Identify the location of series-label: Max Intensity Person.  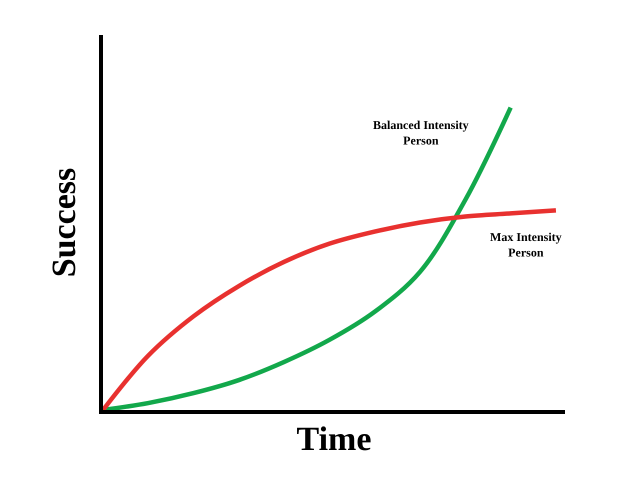
(526, 245).